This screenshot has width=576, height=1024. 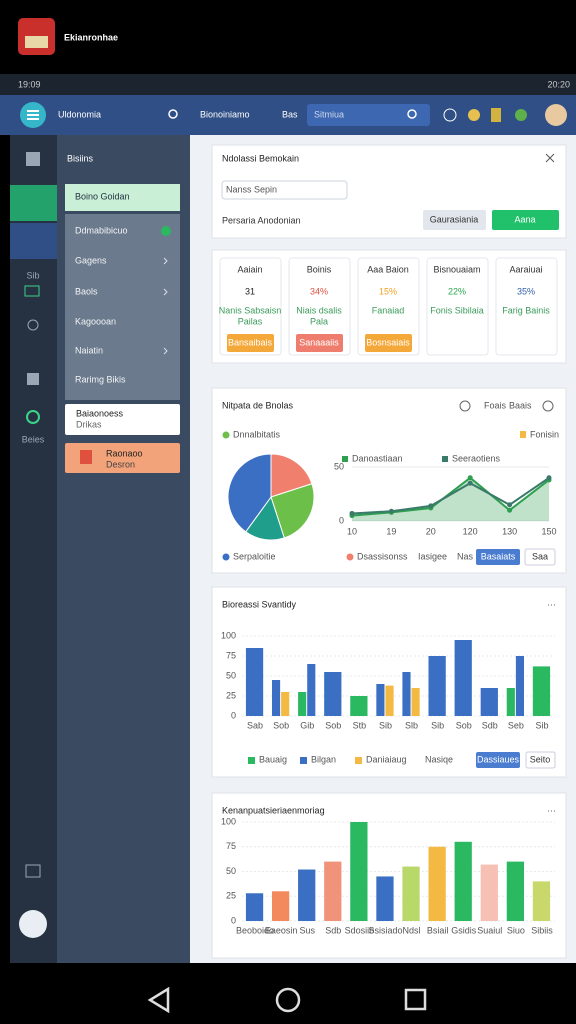 I want to click on sidebar-active-item, so click(x=122, y=197).